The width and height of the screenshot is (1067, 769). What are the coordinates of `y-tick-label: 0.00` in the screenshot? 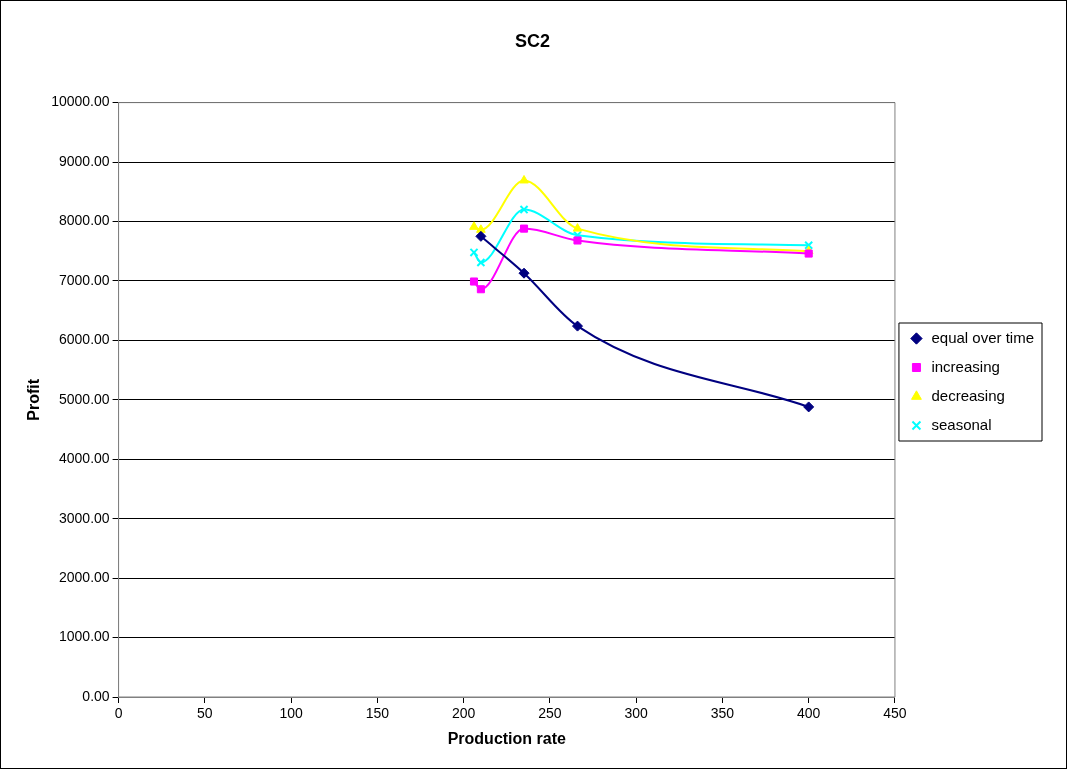 It's located at (96, 695).